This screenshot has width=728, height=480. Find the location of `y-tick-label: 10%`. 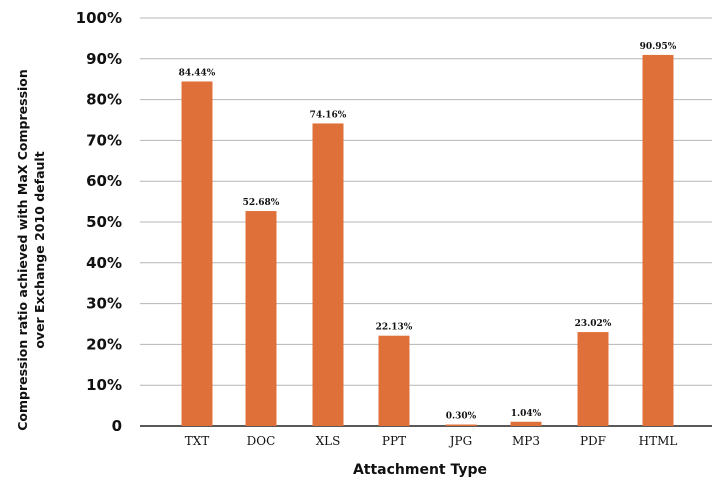

y-tick-label: 10% is located at coordinates (104, 385).